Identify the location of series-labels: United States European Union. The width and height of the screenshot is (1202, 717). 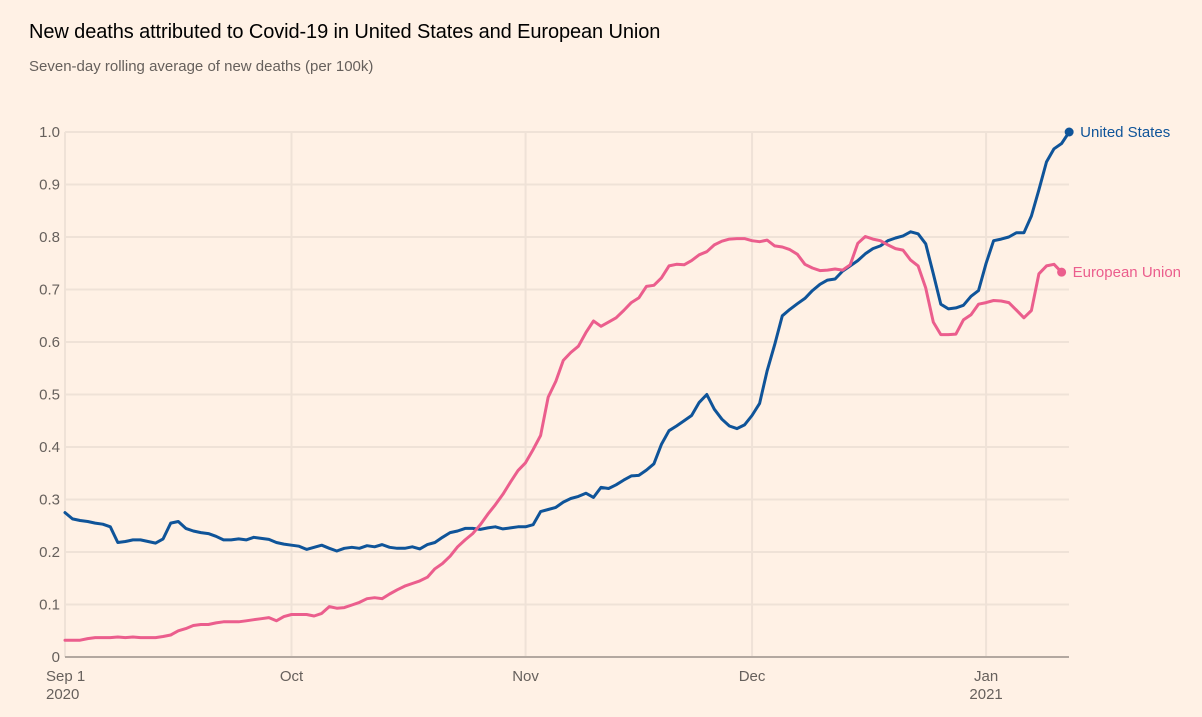
(1127, 202).